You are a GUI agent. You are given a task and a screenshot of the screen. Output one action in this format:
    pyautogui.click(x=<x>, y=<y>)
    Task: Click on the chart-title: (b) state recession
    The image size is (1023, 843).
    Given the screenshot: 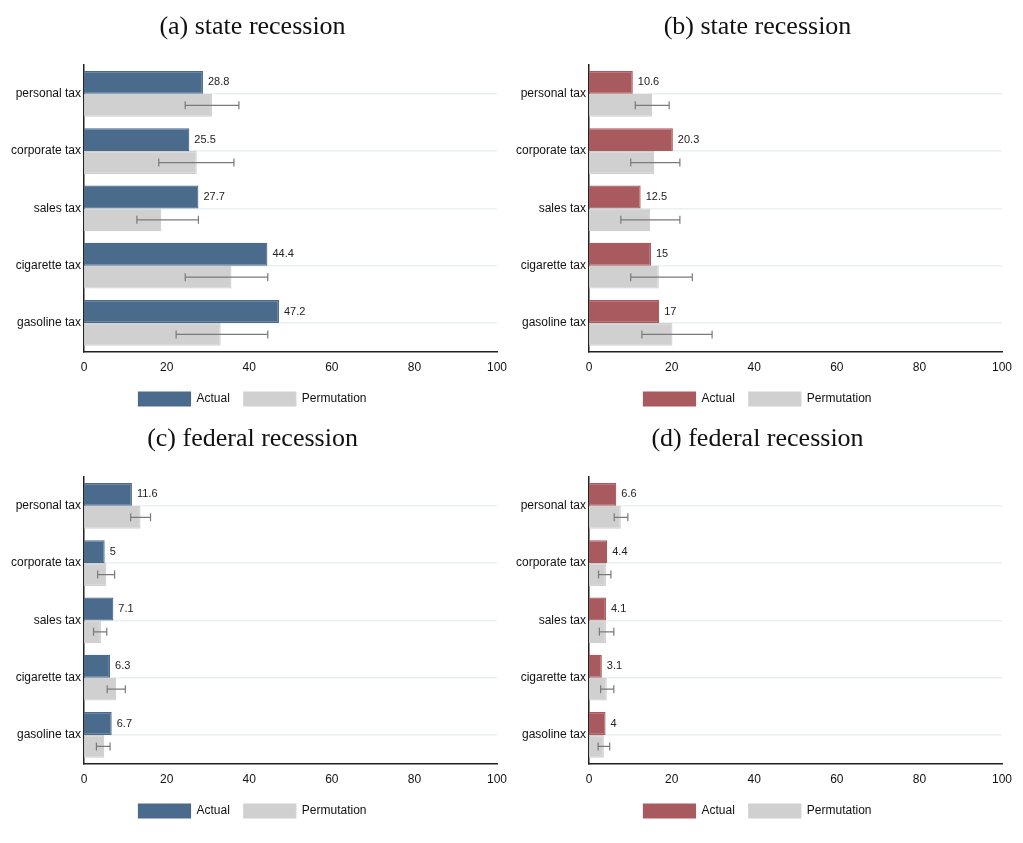 What is the action you would take?
    pyautogui.click(x=757, y=26)
    